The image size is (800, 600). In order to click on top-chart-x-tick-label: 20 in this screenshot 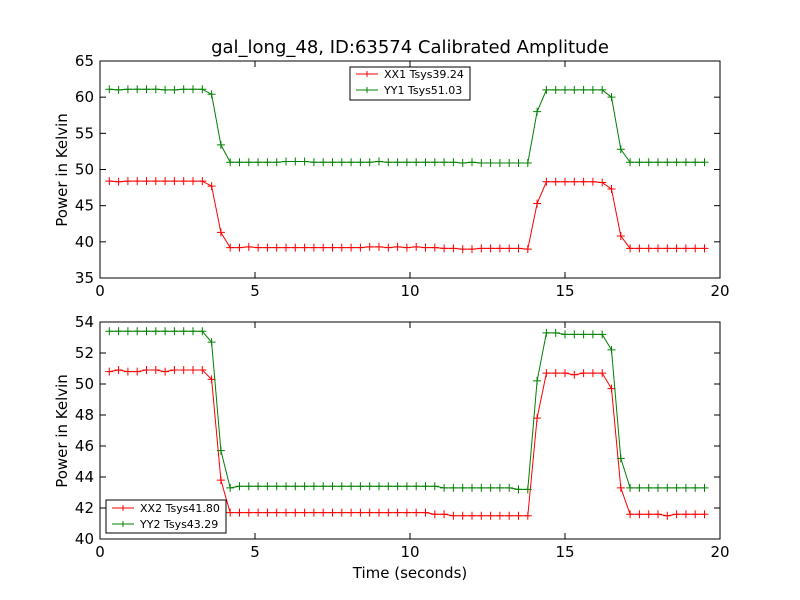, I will do `click(719, 291)`.